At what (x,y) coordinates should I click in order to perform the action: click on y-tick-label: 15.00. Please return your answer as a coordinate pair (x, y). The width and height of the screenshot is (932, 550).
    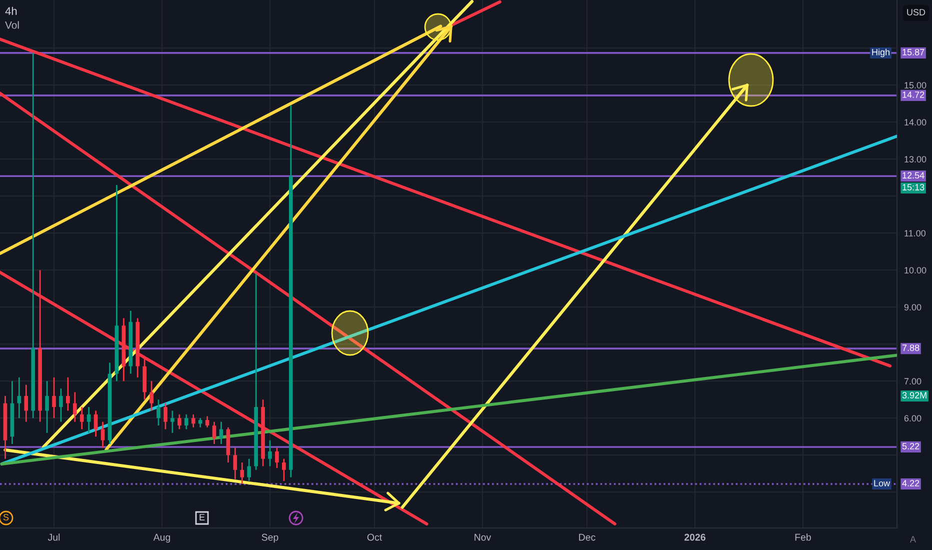
    Looking at the image, I should click on (915, 85).